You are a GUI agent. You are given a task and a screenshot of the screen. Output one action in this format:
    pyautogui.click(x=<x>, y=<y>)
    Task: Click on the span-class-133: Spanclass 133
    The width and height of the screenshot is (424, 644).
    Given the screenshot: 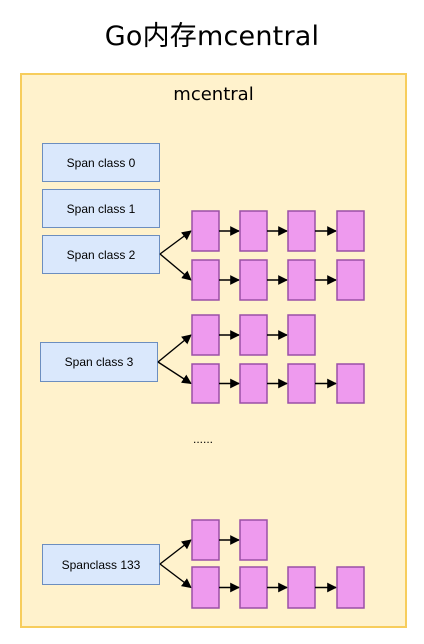 What is the action you would take?
    pyautogui.click(x=101, y=564)
    